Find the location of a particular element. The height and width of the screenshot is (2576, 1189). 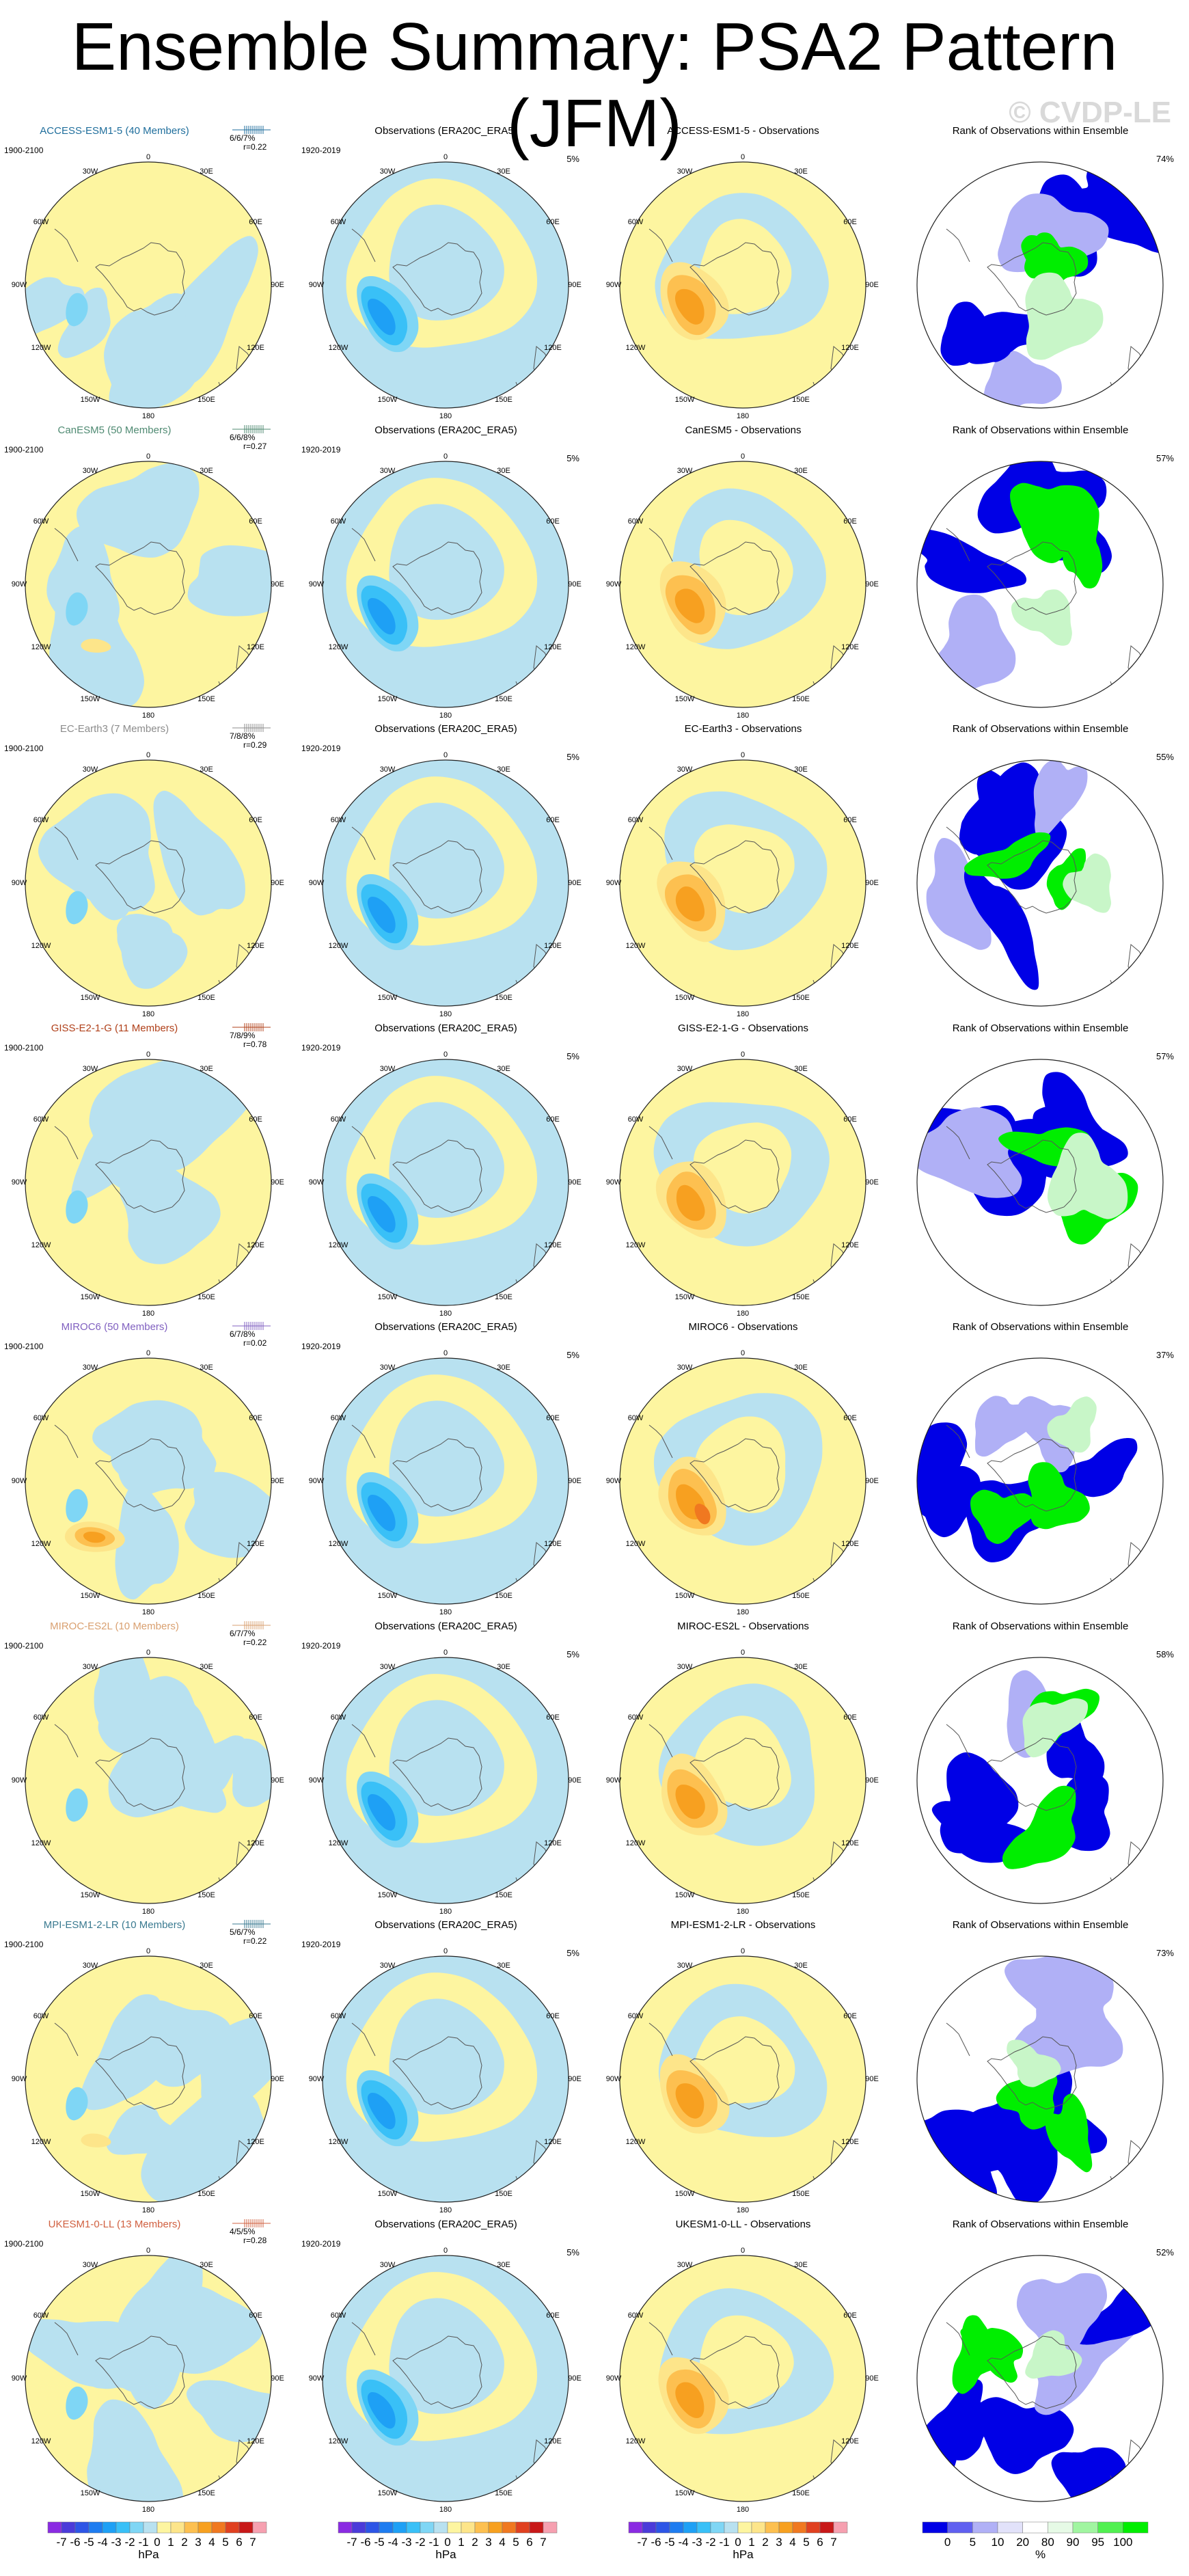

observations-title: Observations (ERA20C_ERA5) is located at coordinates (445, 430).